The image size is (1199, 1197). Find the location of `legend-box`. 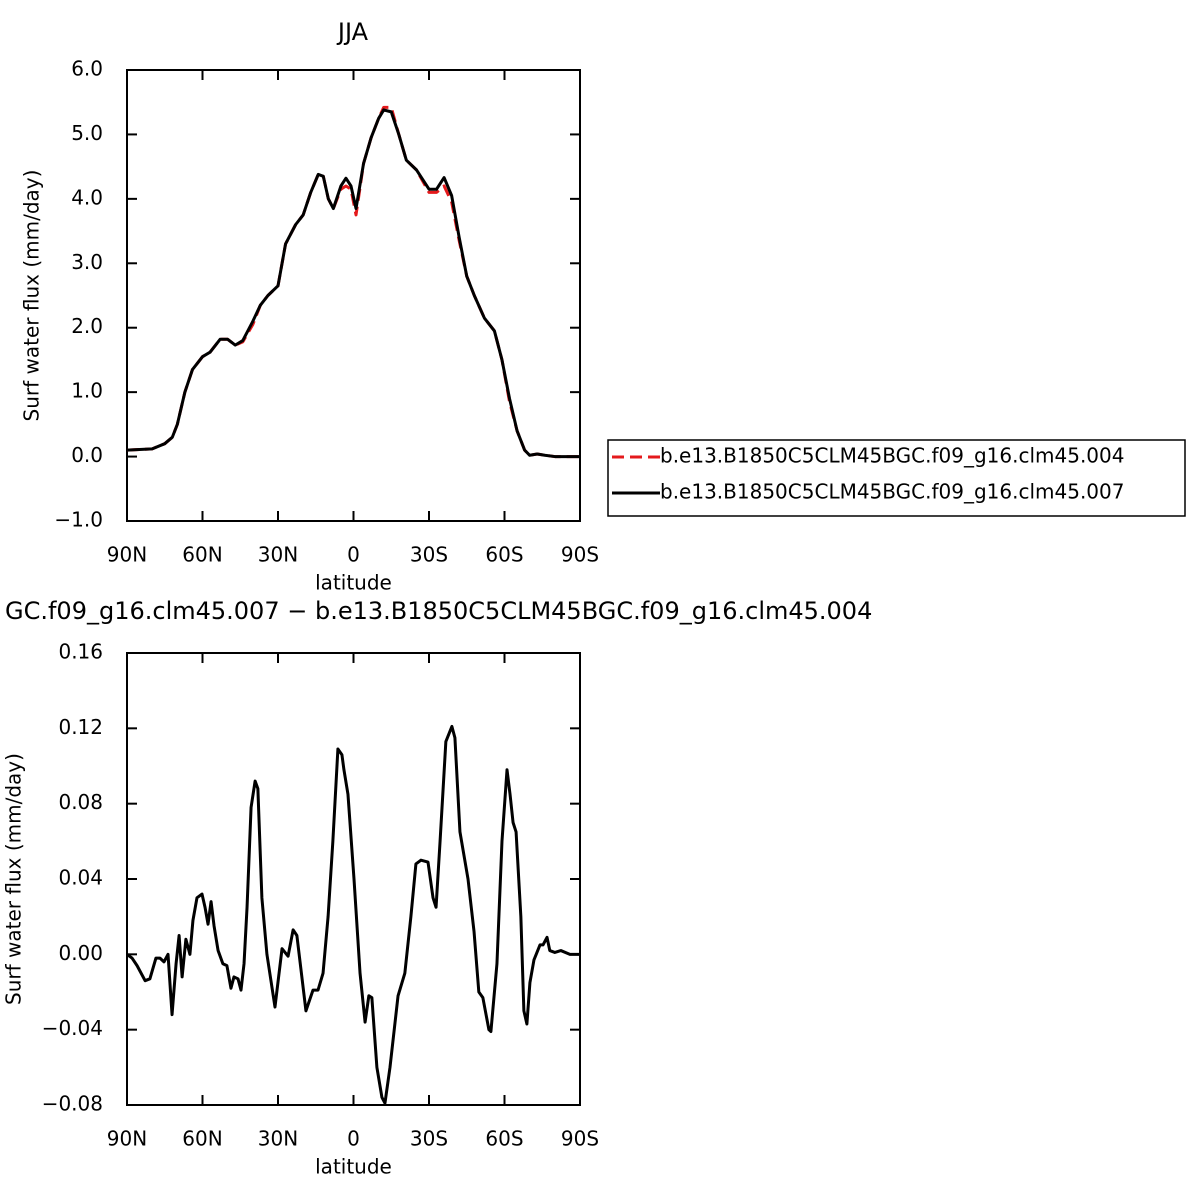

legend-box is located at coordinates (896, 478).